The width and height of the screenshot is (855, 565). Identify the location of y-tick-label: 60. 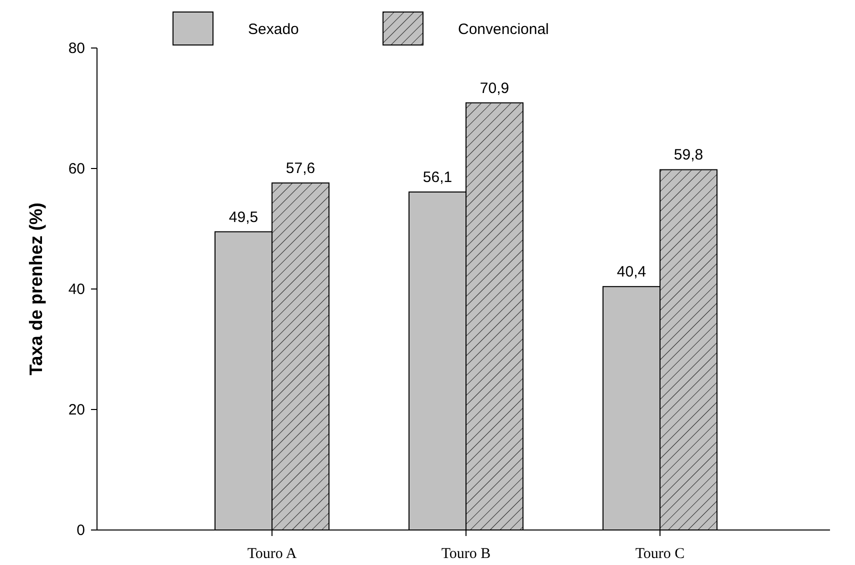
(76, 169).